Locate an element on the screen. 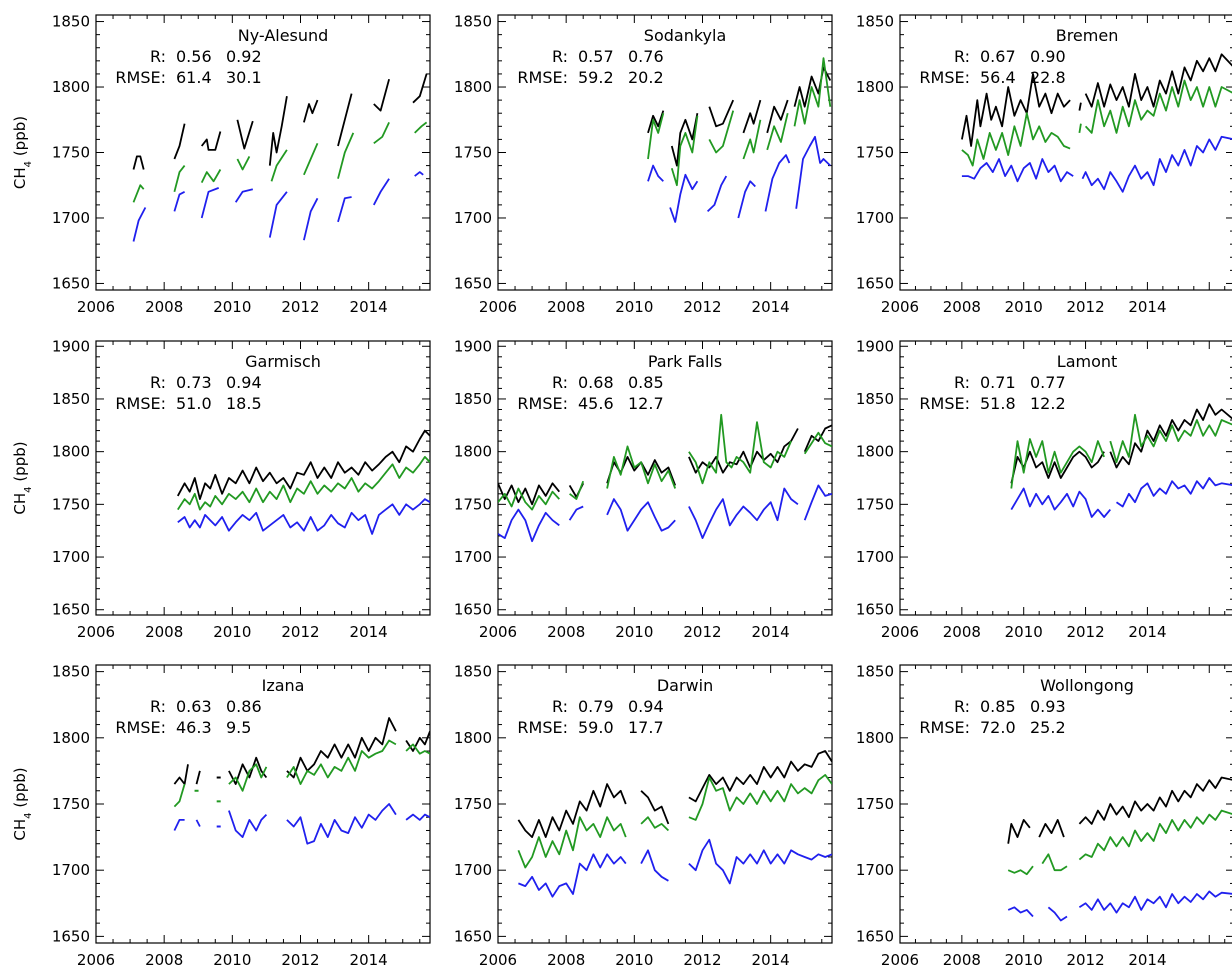 Image resolution: width=1232 pixels, height=971 pixels. r-value-green: 0.92 is located at coordinates (244, 56).